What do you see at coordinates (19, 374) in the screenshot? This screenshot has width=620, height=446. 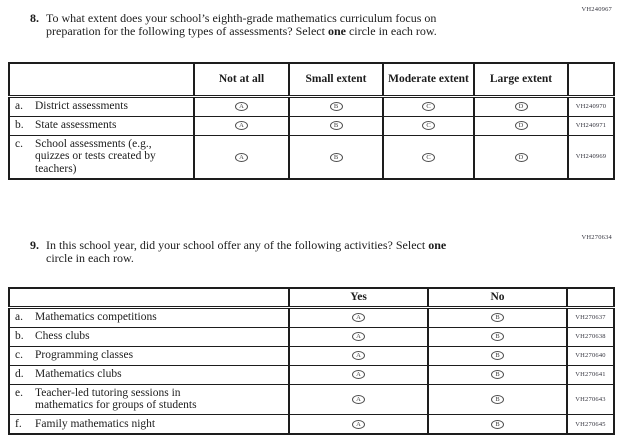 I see `row-letter: d.` at bounding box center [19, 374].